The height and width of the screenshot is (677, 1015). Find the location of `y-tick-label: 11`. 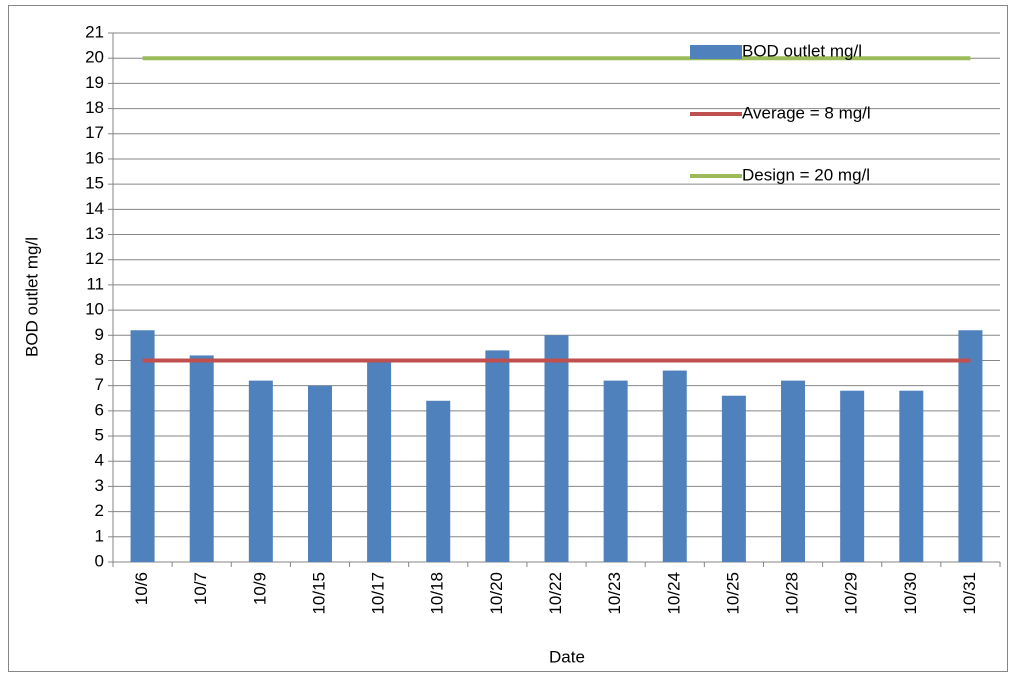

y-tick-label: 11 is located at coordinates (95, 283).